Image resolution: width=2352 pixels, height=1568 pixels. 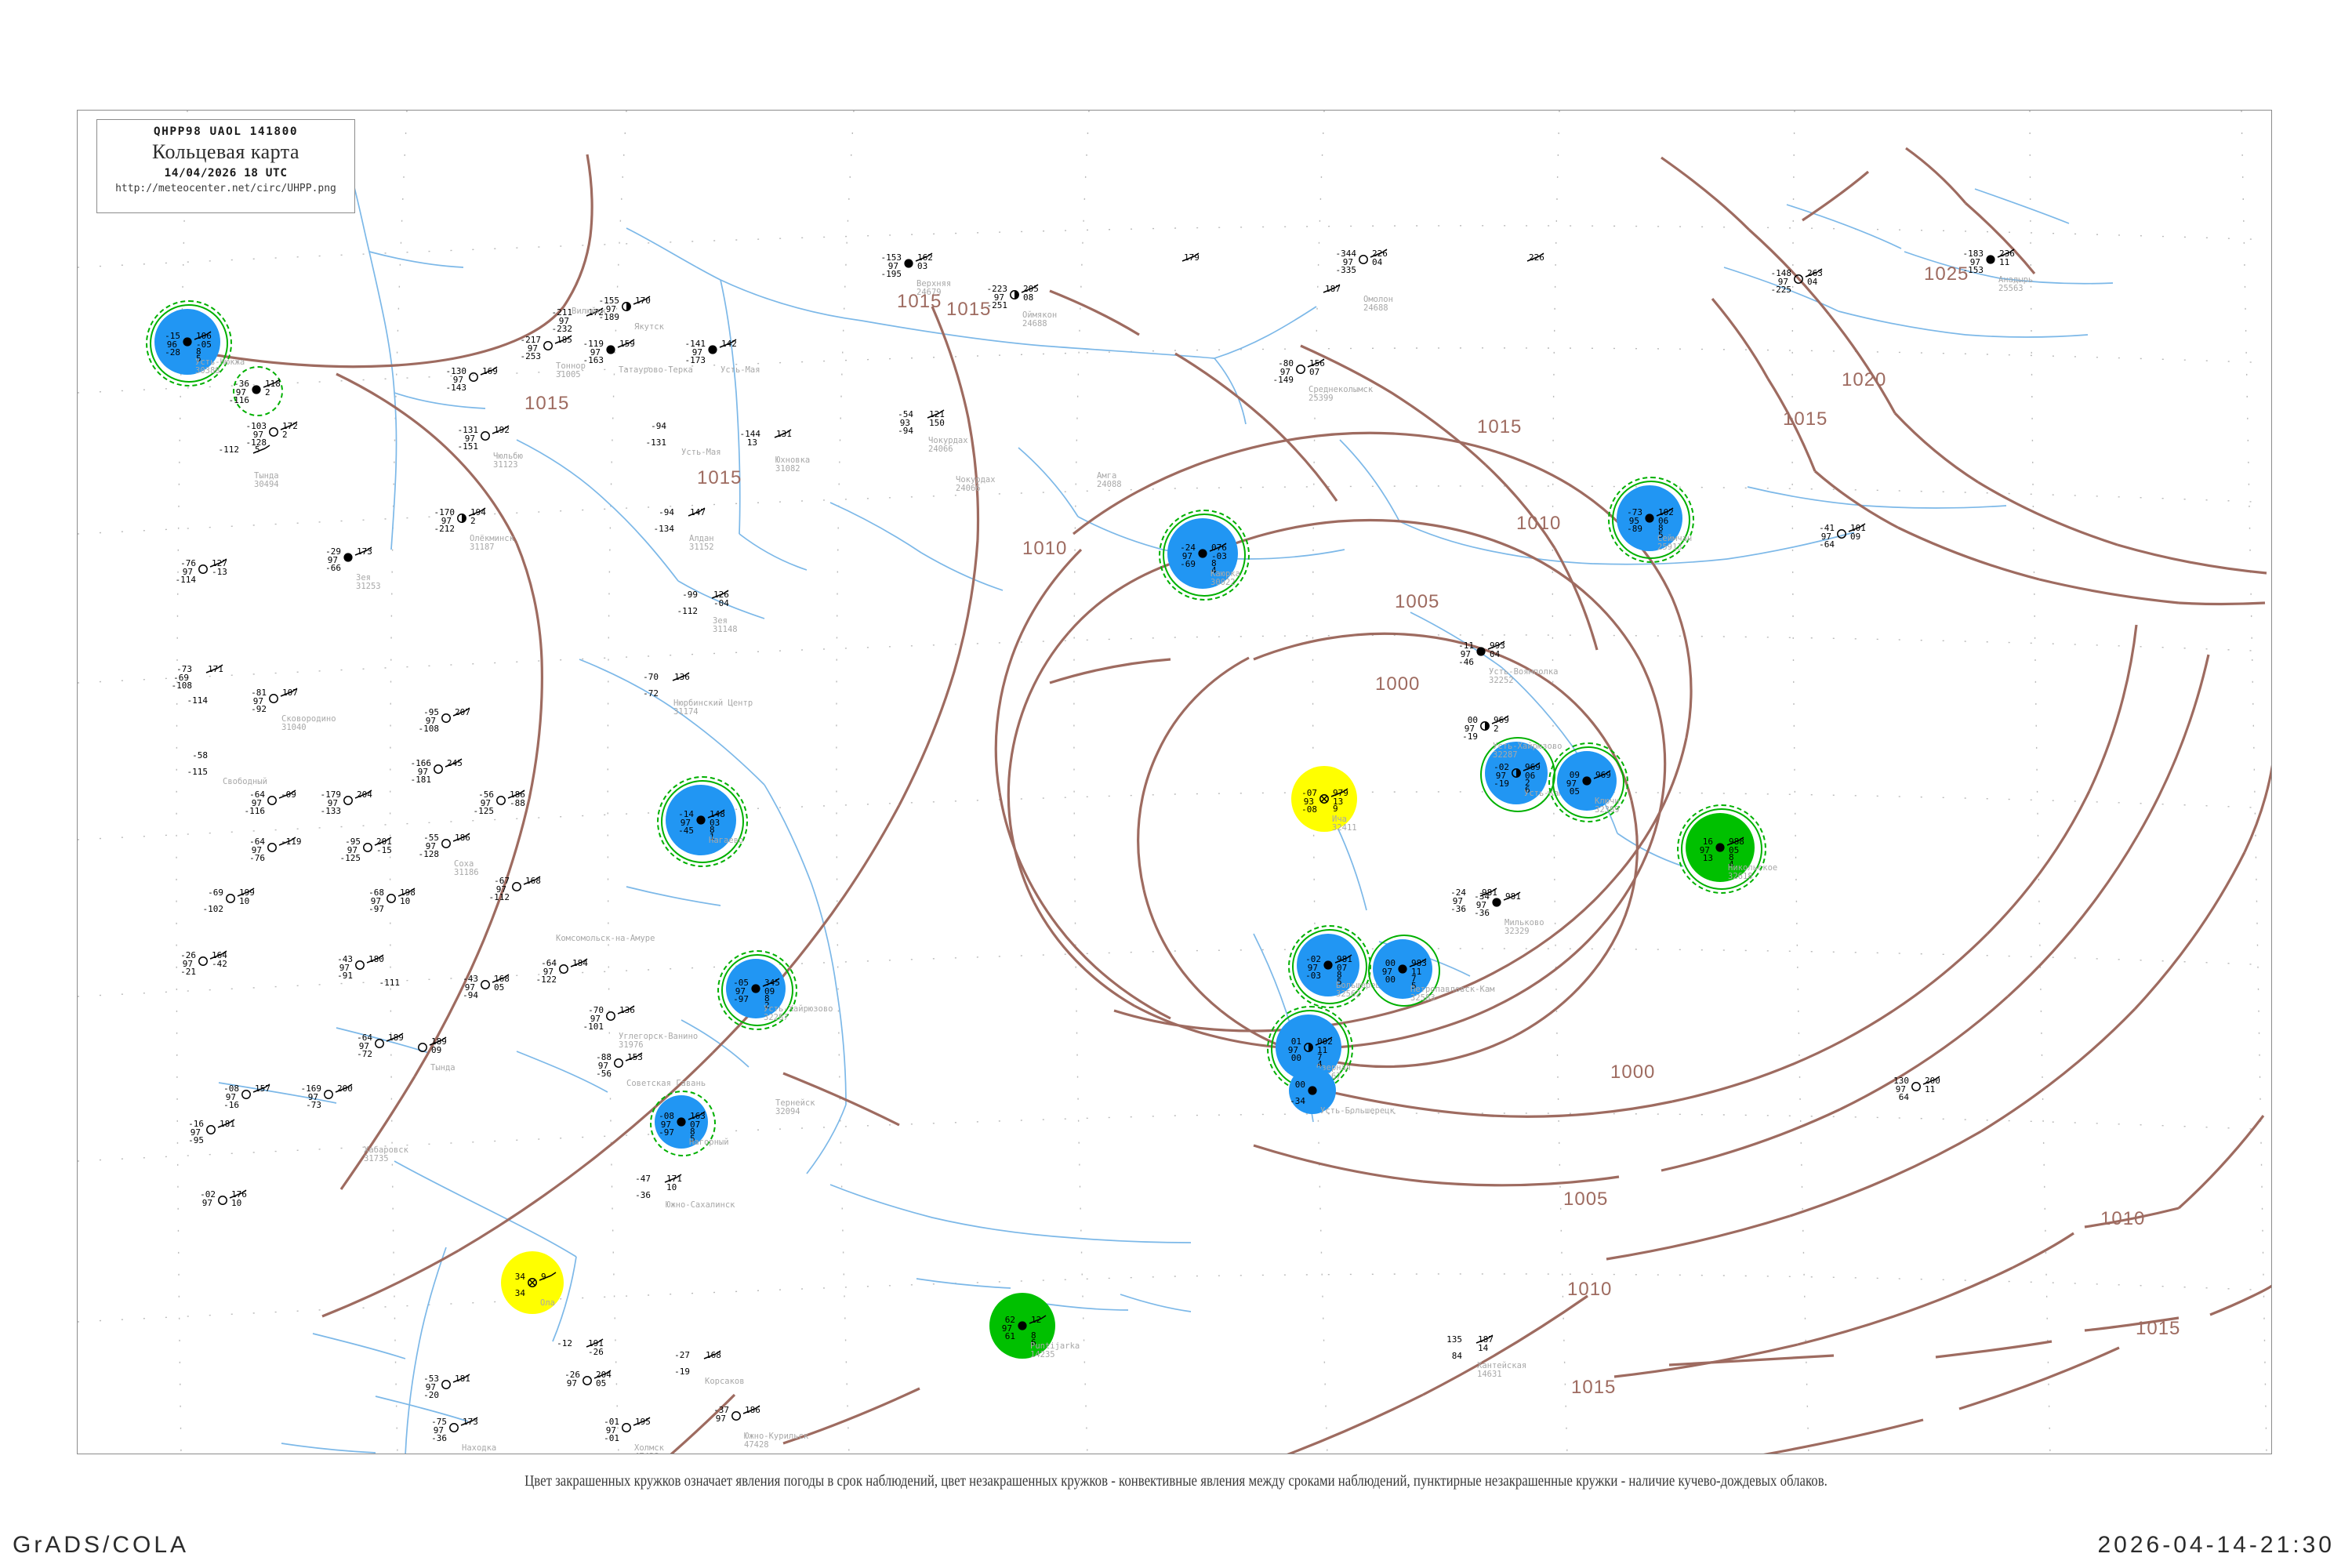 What do you see at coordinates (473, 521) in the screenshot?
I see `station-tendency: 2` at bounding box center [473, 521].